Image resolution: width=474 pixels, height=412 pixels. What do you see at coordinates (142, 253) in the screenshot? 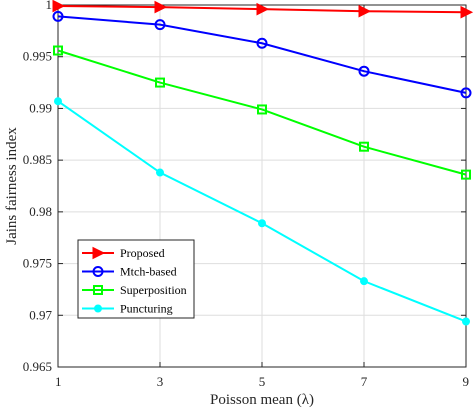
I see `legend-label: Proposed` at bounding box center [142, 253].